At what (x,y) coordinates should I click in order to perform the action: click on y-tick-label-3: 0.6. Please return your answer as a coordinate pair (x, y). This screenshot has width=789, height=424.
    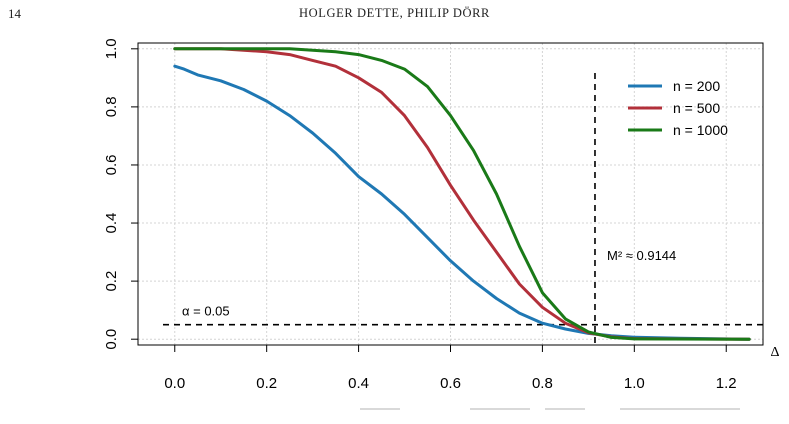
    Looking at the image, I should click on (111, 165).